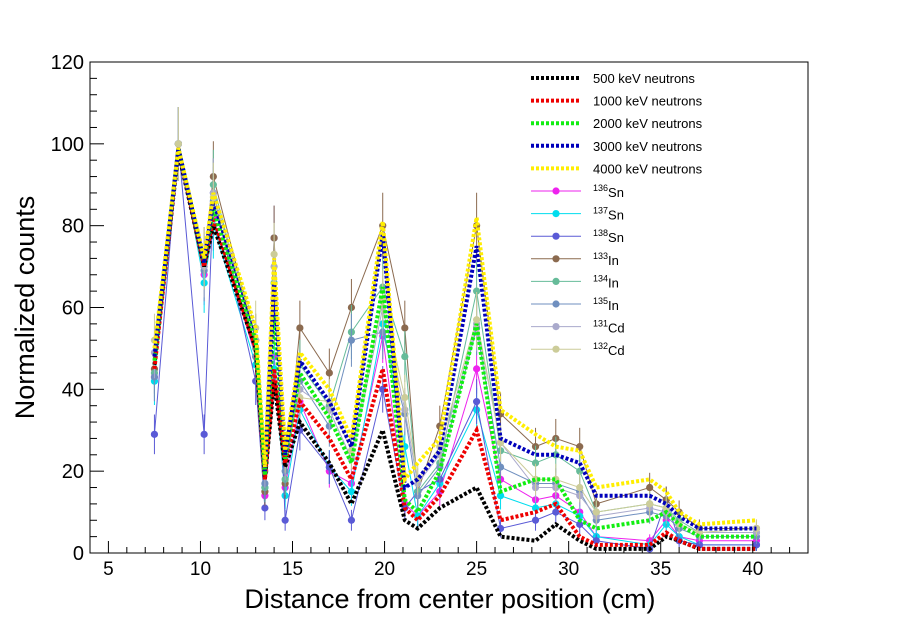  Describe the element at coordinates (200, 569) in the screenshot. I see `x-tick-label: 10` at that location.